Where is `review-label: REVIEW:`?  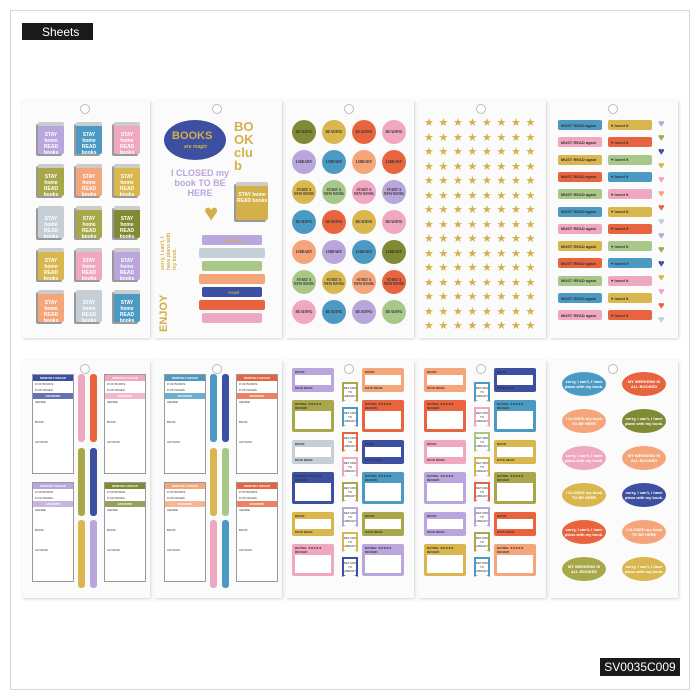 review-label: REVIEW: is located at coordinates (503, 480).